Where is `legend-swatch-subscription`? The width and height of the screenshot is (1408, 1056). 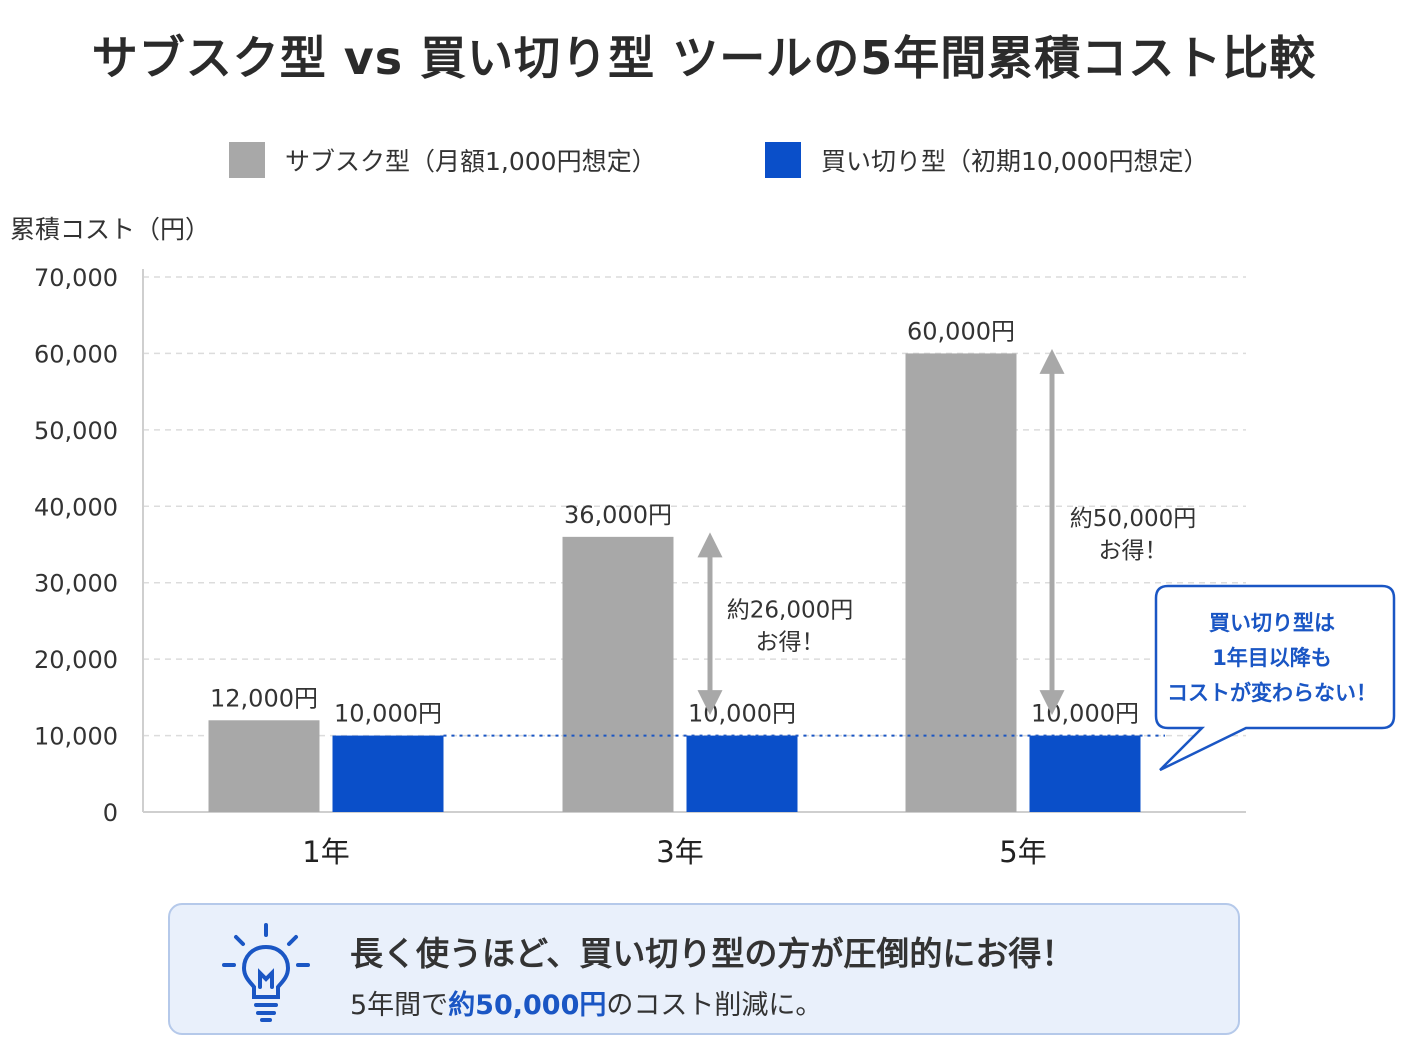 legend-swatch-subscription is located at coordinates (247, 160).